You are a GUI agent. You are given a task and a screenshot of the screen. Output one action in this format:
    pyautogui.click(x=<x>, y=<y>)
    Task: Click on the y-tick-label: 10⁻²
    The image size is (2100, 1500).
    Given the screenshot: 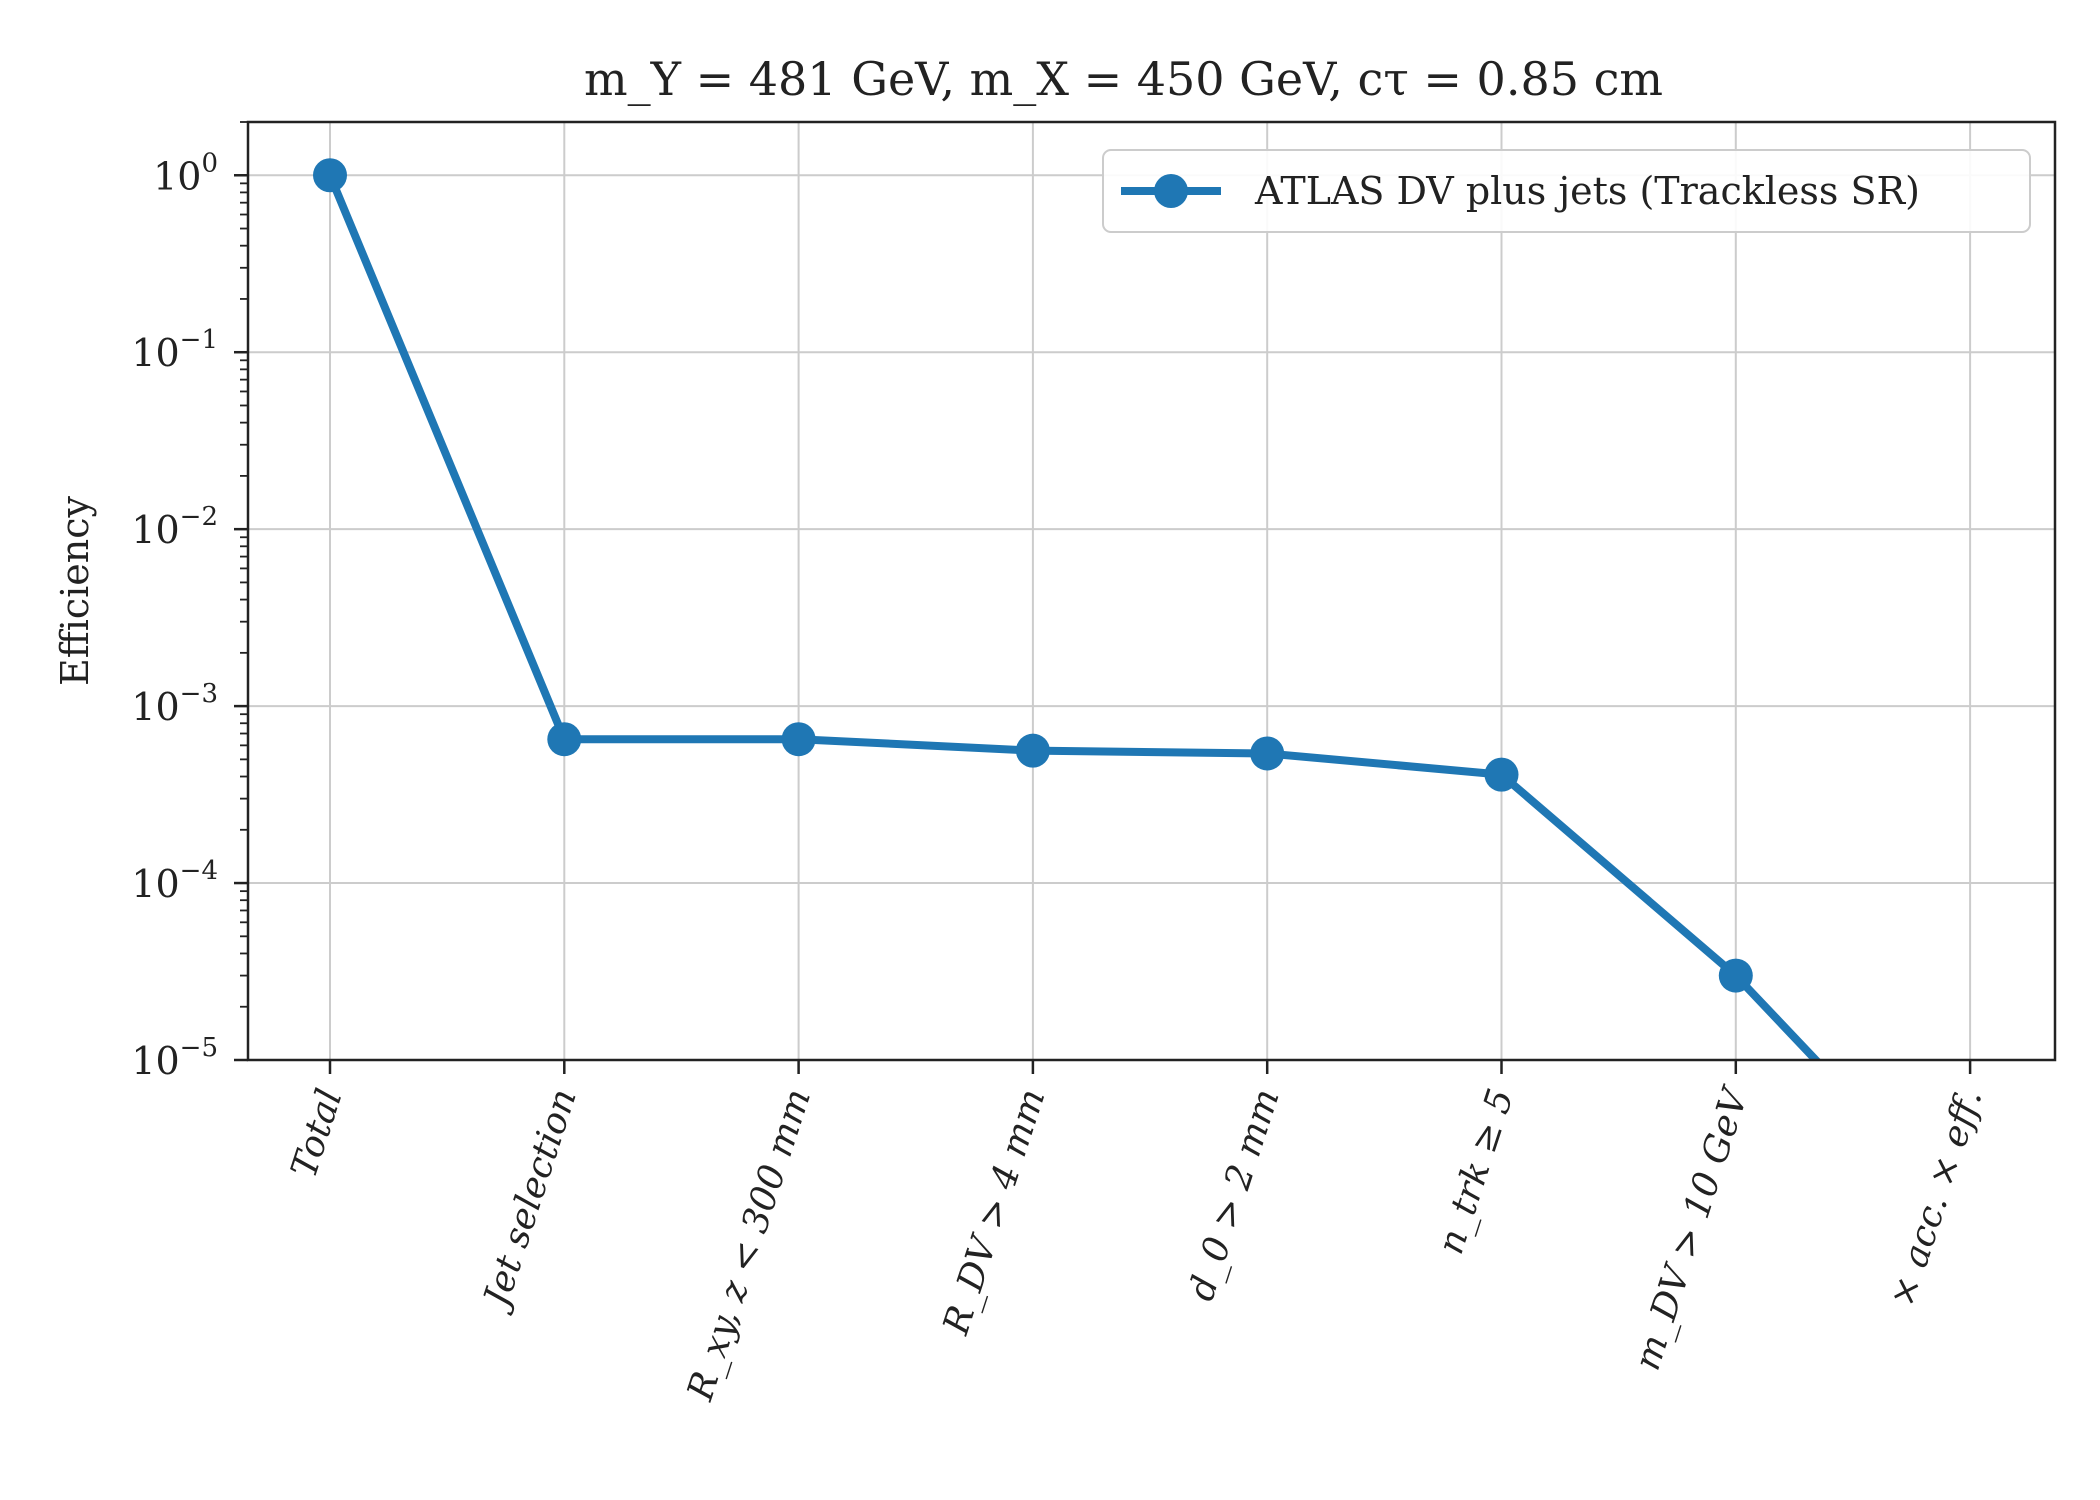 What is the action you would take?
    pyautogui.click(x=174, y=527)
    